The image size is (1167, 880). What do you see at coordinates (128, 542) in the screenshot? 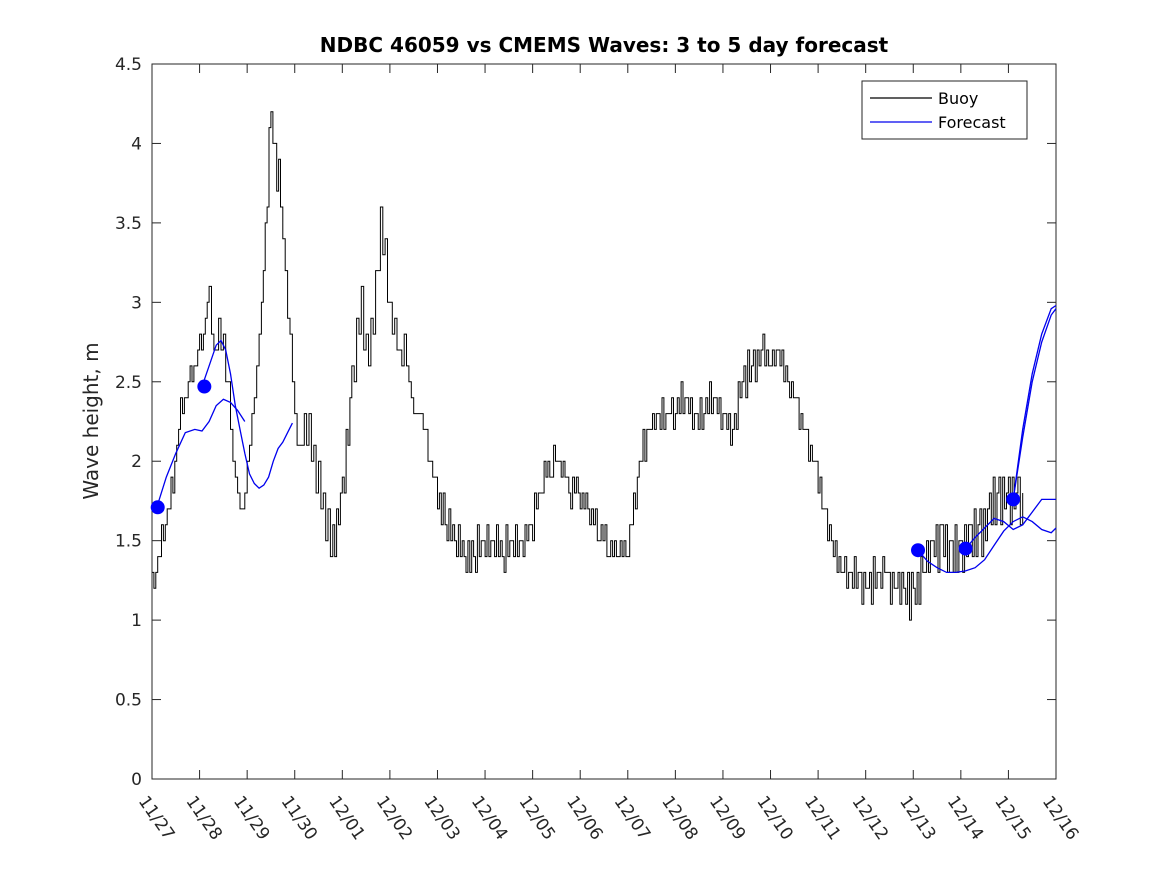
I see `y-tick-label: 1.5` at bounding box center [128, 542].